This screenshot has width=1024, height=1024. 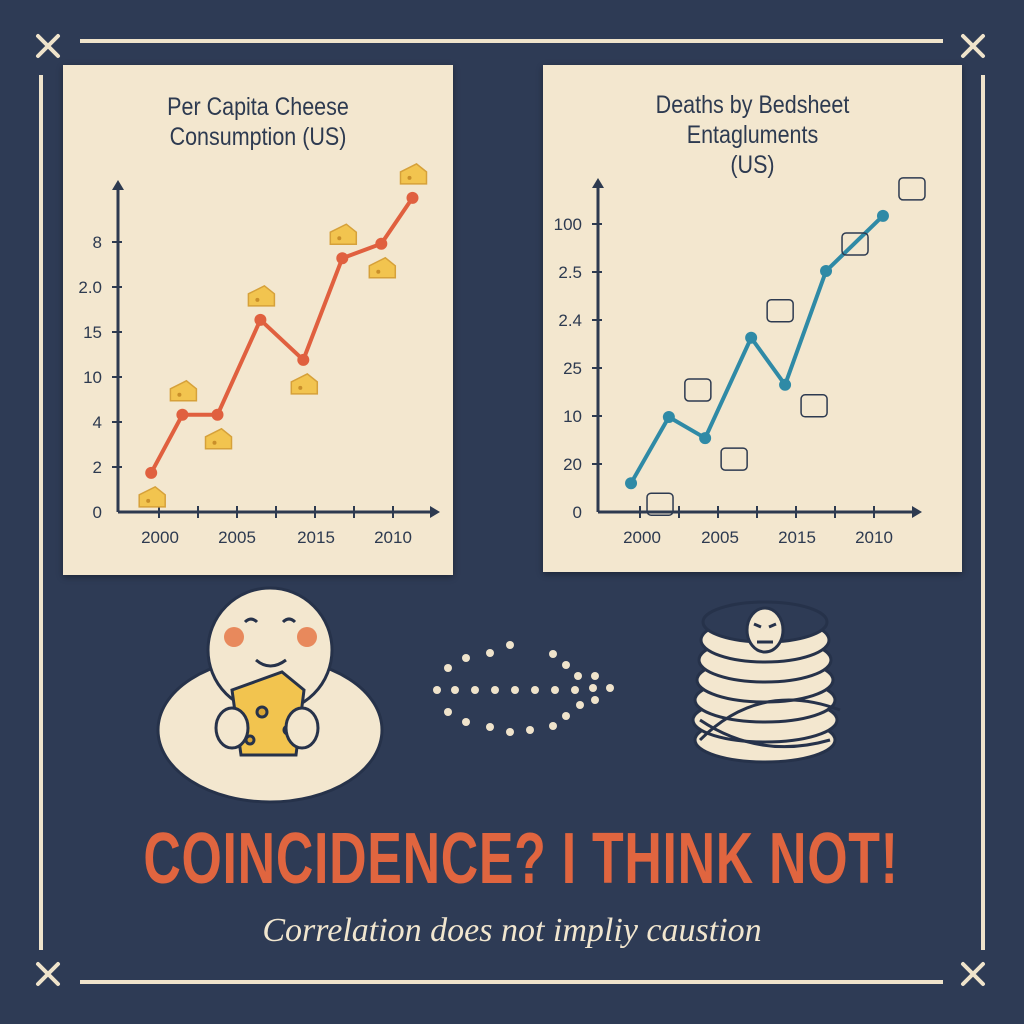 What do you see at coordinates (570, 320) in the screenshot?
I see `y-tick-label: 2.4` at bounding box center [570, 320].